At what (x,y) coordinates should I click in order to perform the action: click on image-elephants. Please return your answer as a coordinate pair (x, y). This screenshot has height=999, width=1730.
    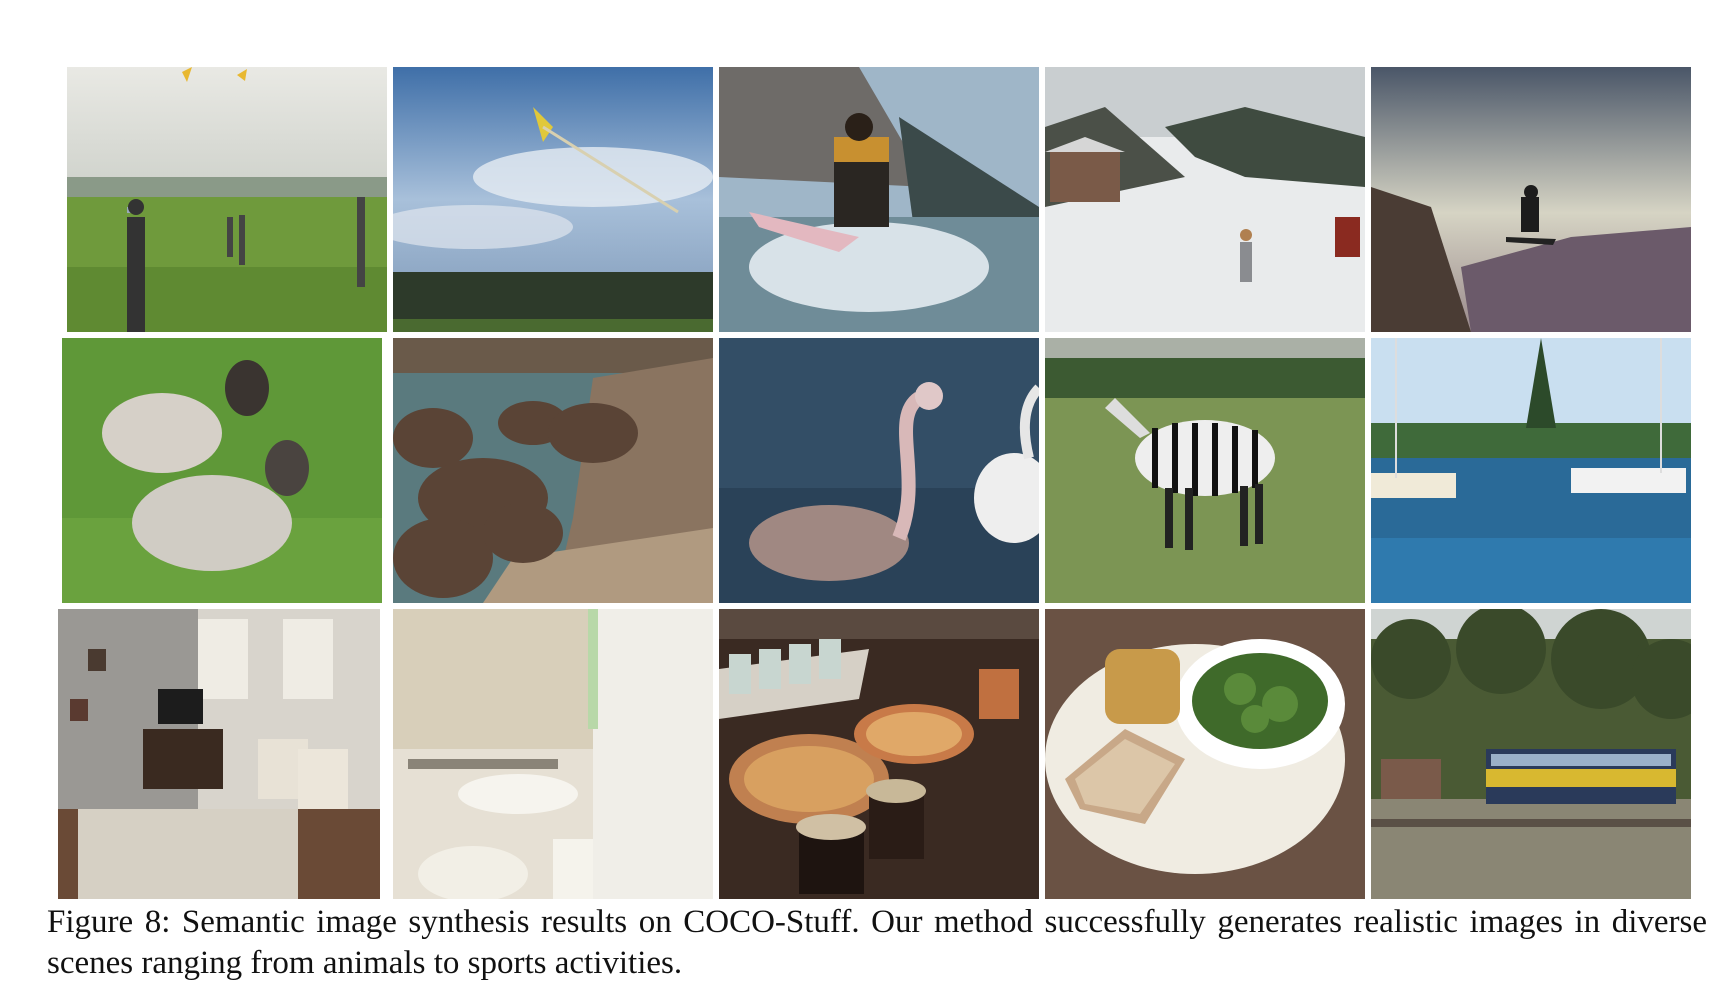
    Looking at the image, I should click on (553, 470).